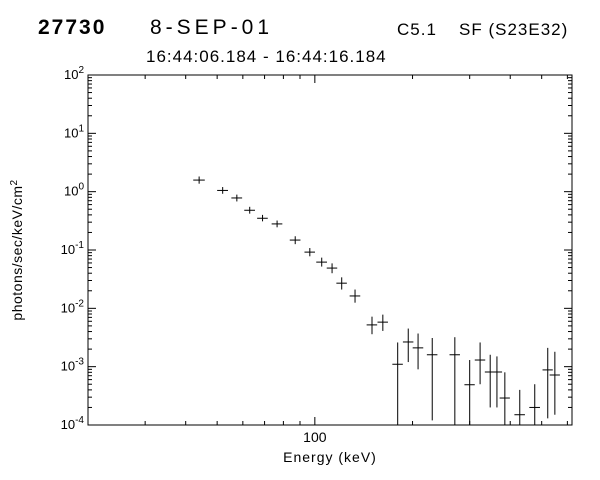 This screenshot has height=480, width=600. Describe the element at coordinates (73, 423) in the screenshot. I see `y-tick-label: 10⁻⁴` at that location.